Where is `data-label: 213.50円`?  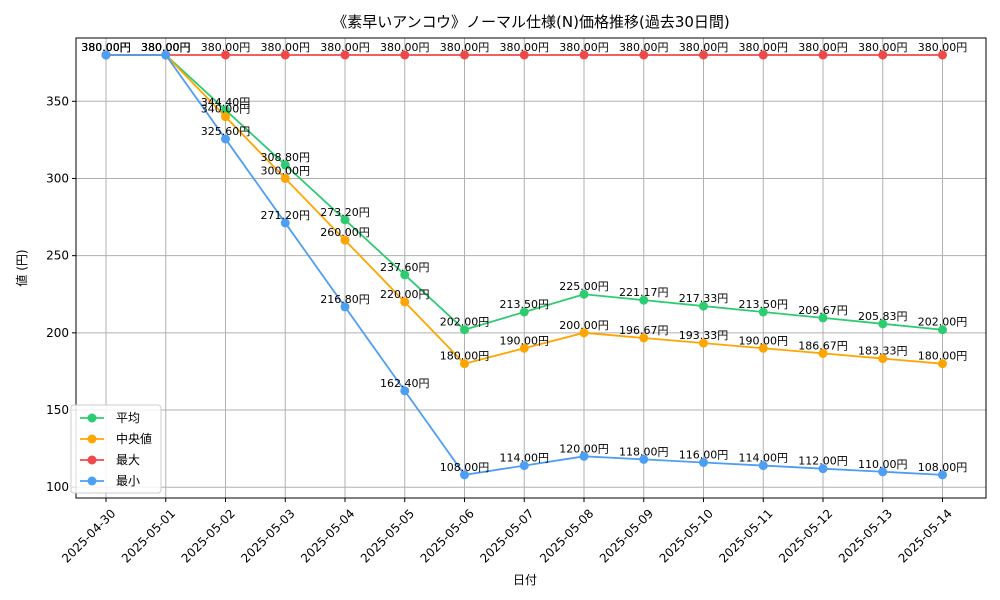 data-label: 213.50円 is located at coordinates (764, 304).